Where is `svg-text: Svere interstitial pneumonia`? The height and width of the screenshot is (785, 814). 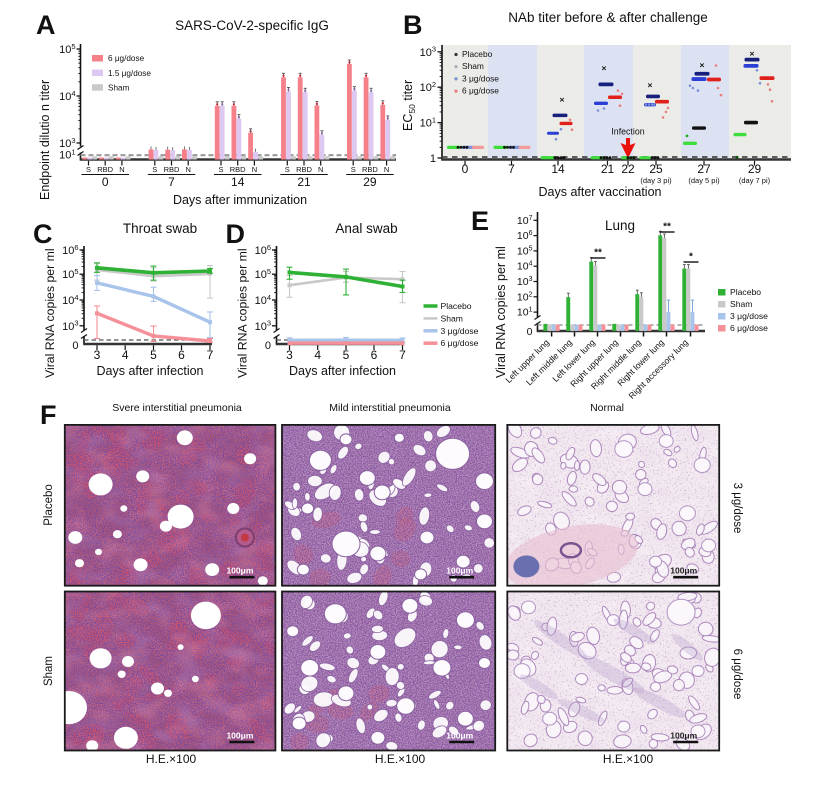 svg-text: Svere interstitial pneumonia is located at coordinates (177, 408).